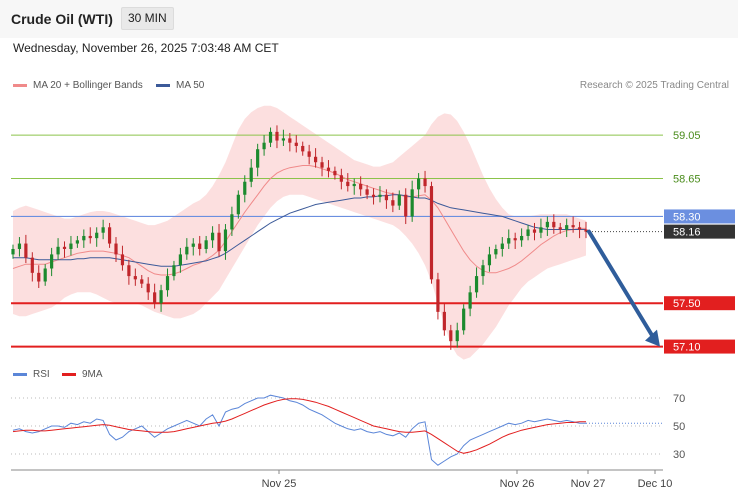 This screenshot has width=738, height=500. I want to click on legend-rsi-label: RSI, so click(41, 374).